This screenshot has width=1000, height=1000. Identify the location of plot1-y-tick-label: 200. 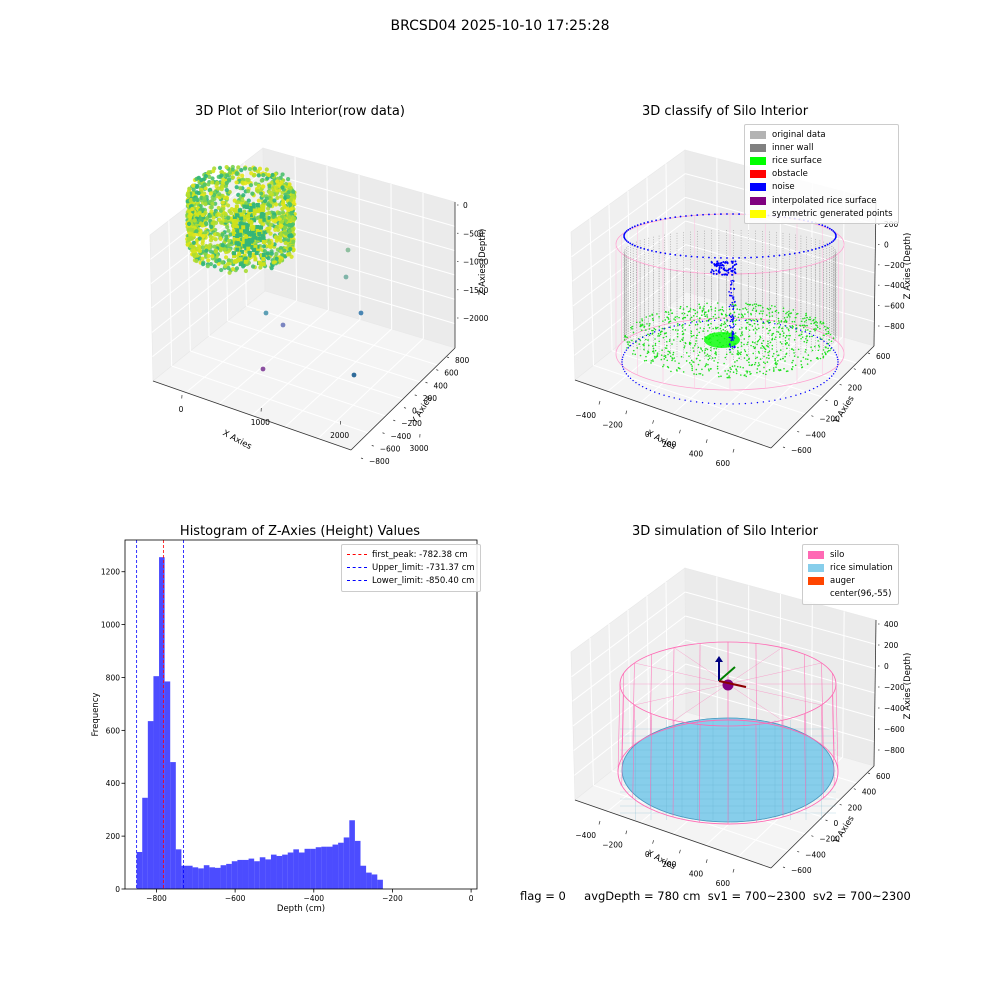
(430, 398).